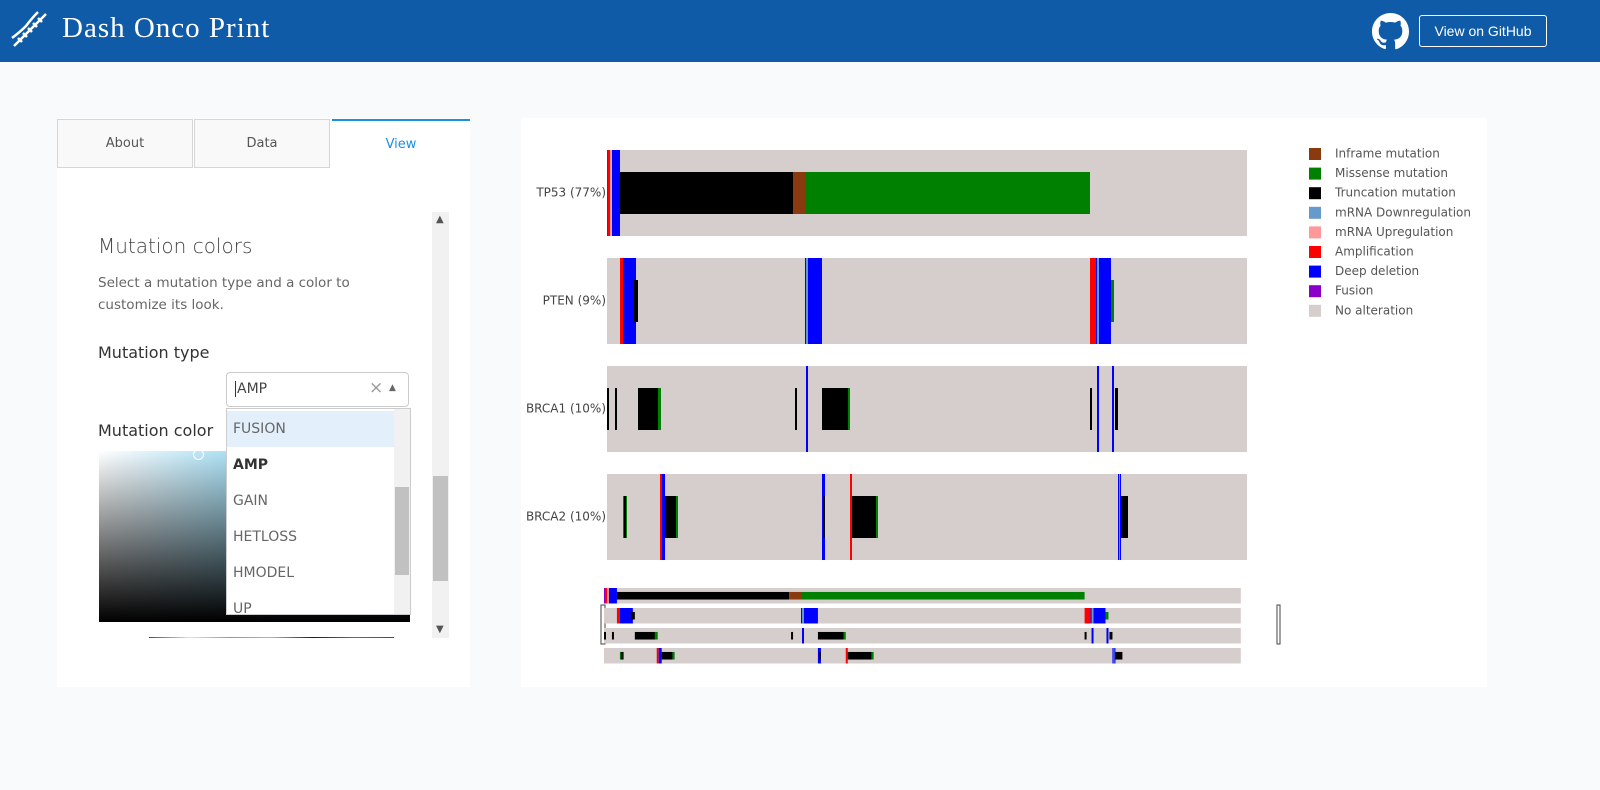 The image size is (1600, 790). Describe the element at coordinates (251, 501) in the screenshot. I see `dropdown-option: GAIN` at that location.